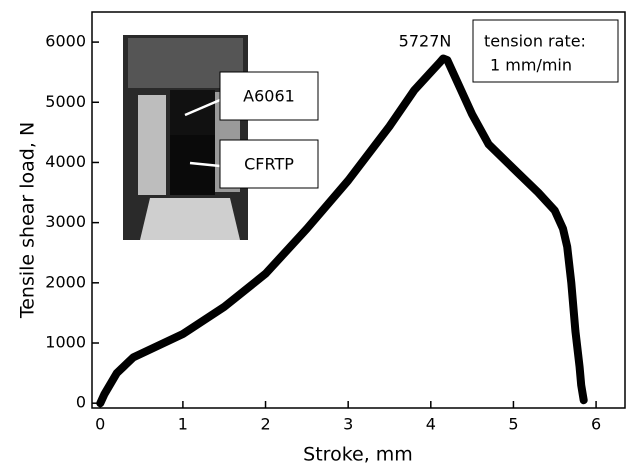 This screenshot has width=628, height=468. What do you see at coordinates (185, 137) in the screenshot?
I see `inset-photo` at bounding box center [185, 137].